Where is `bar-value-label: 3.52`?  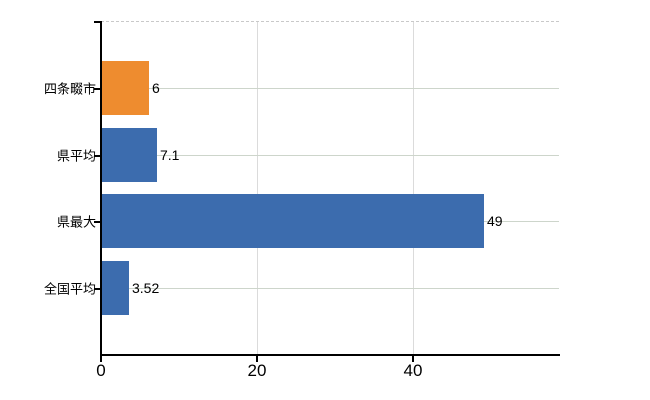 bar-value-label: 3.52 is located at coordinates (146, 288).